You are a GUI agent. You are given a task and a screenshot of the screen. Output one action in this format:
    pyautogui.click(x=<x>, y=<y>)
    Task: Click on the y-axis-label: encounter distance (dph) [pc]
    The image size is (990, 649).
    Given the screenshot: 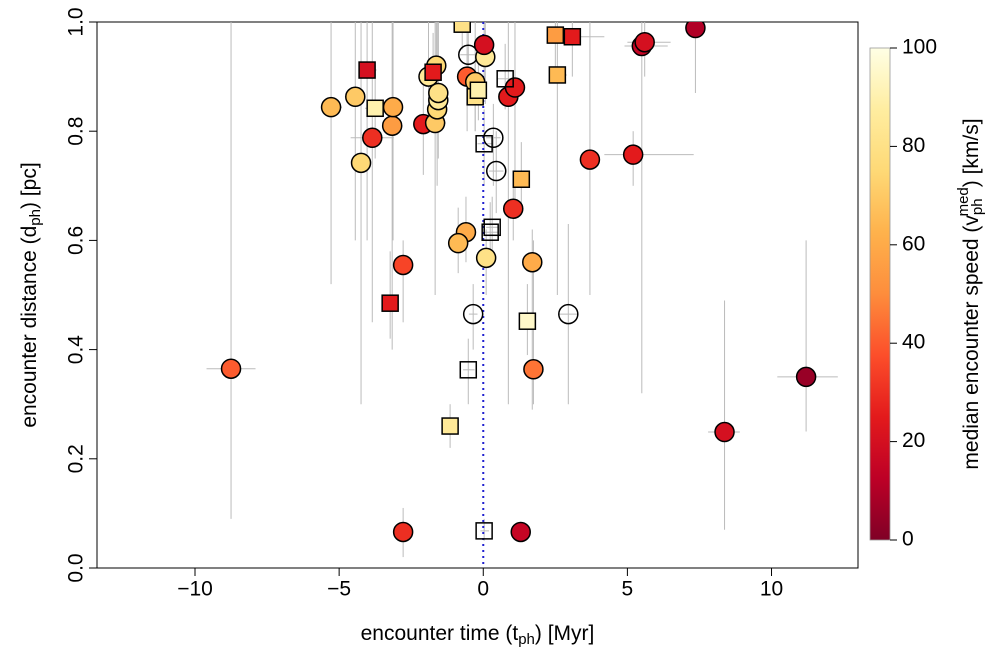 What is the action you would take?
    pyautogui.click(x=31, y=294)
    